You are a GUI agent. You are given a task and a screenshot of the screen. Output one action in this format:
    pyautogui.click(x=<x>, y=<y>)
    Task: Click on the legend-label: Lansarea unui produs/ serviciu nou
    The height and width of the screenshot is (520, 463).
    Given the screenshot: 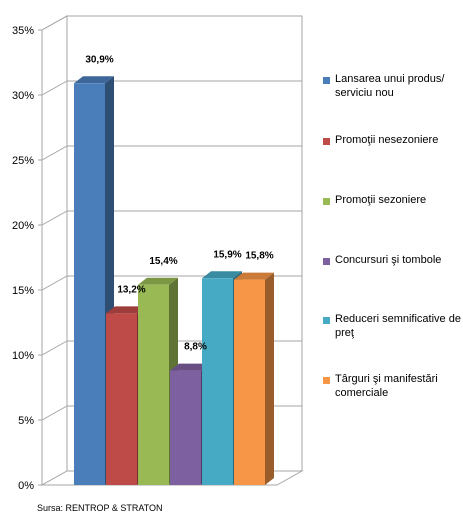 What is the action you would take?
    pyautogui.click(x=390, y=86)
    